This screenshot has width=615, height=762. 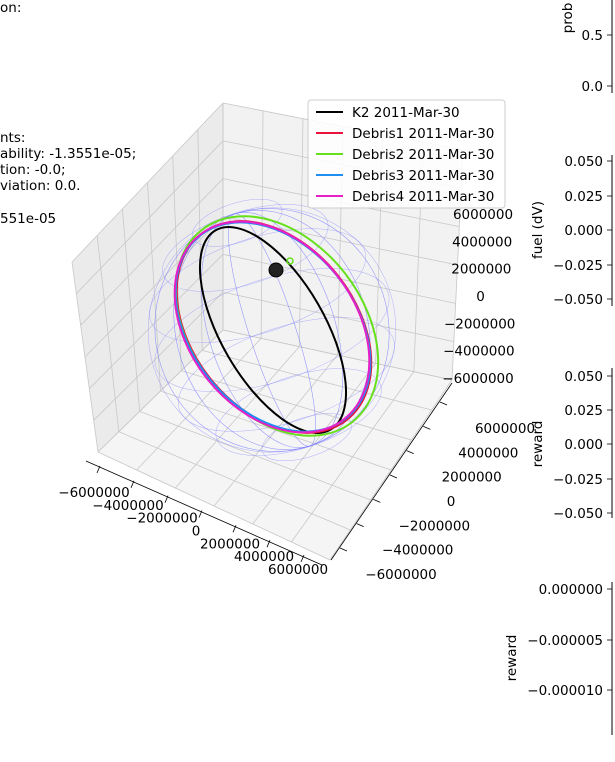 I want to click on x-tick-label: 2000000, so click(x=230, y=544).